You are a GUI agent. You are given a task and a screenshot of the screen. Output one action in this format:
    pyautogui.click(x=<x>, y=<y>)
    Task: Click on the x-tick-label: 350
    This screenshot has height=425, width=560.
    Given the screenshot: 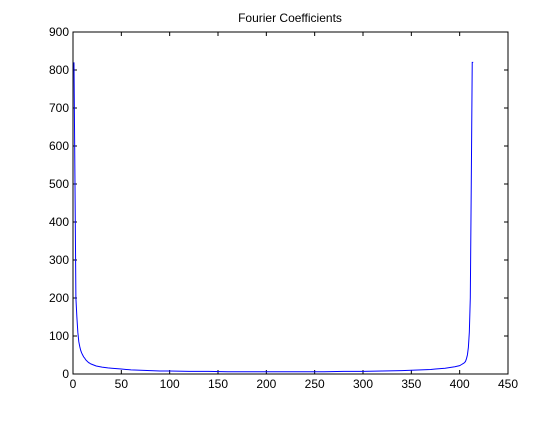 What is the action you would take?
    pyautogui.click(x=411, y=384)
    